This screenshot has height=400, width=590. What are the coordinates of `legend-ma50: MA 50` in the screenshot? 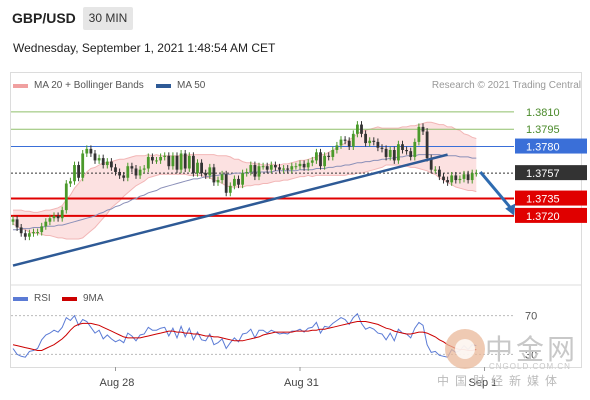 It's located at (180, 85).